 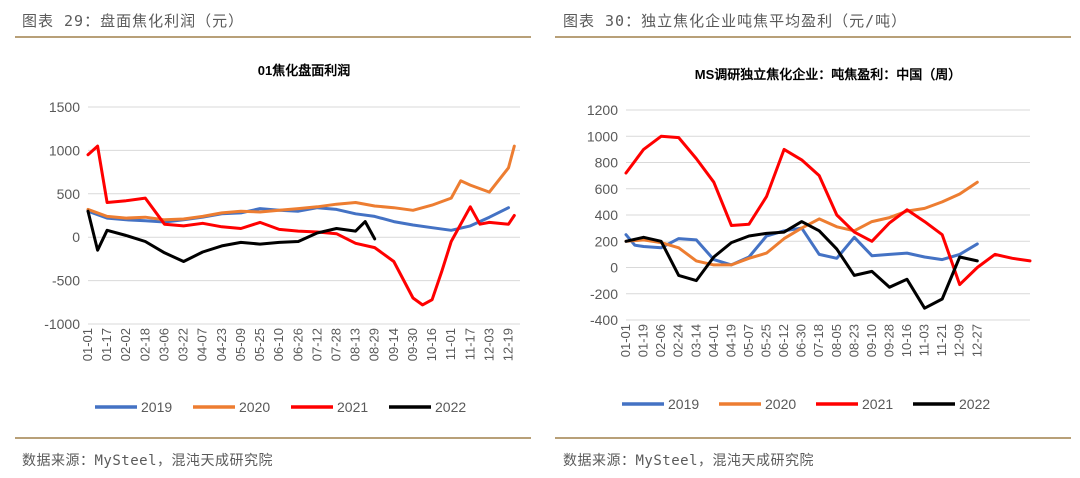 What do you see at coordinates (828, 74) in the screenshot?
I see `chart-title: MS调研独立焦化企业：吨焦盈利：中国（周）` at bounding box center [828, 74].